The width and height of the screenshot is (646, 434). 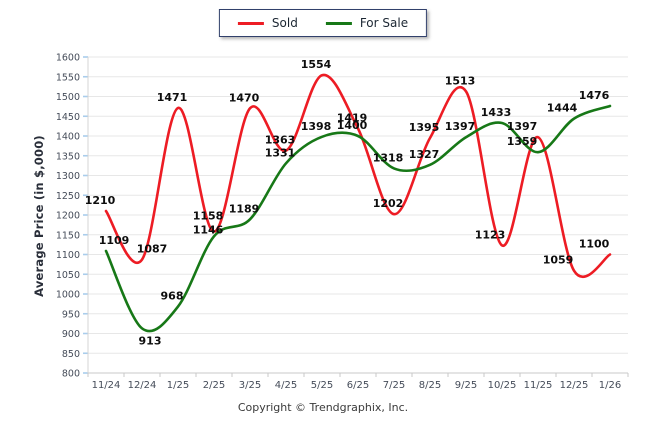 What do you see at coordinates (68, 275) in the screenshot?
I see `y-tick-label: 1050` at bounding box center [68, 275].